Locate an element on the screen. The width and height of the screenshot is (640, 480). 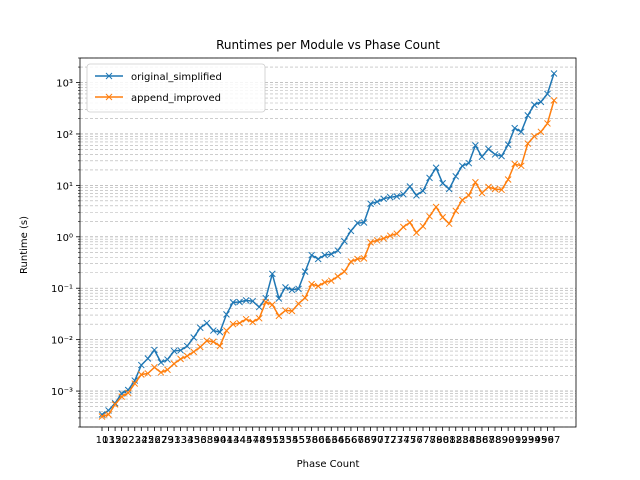
x-tick-label: 39 is located at coordinates (213, 440).